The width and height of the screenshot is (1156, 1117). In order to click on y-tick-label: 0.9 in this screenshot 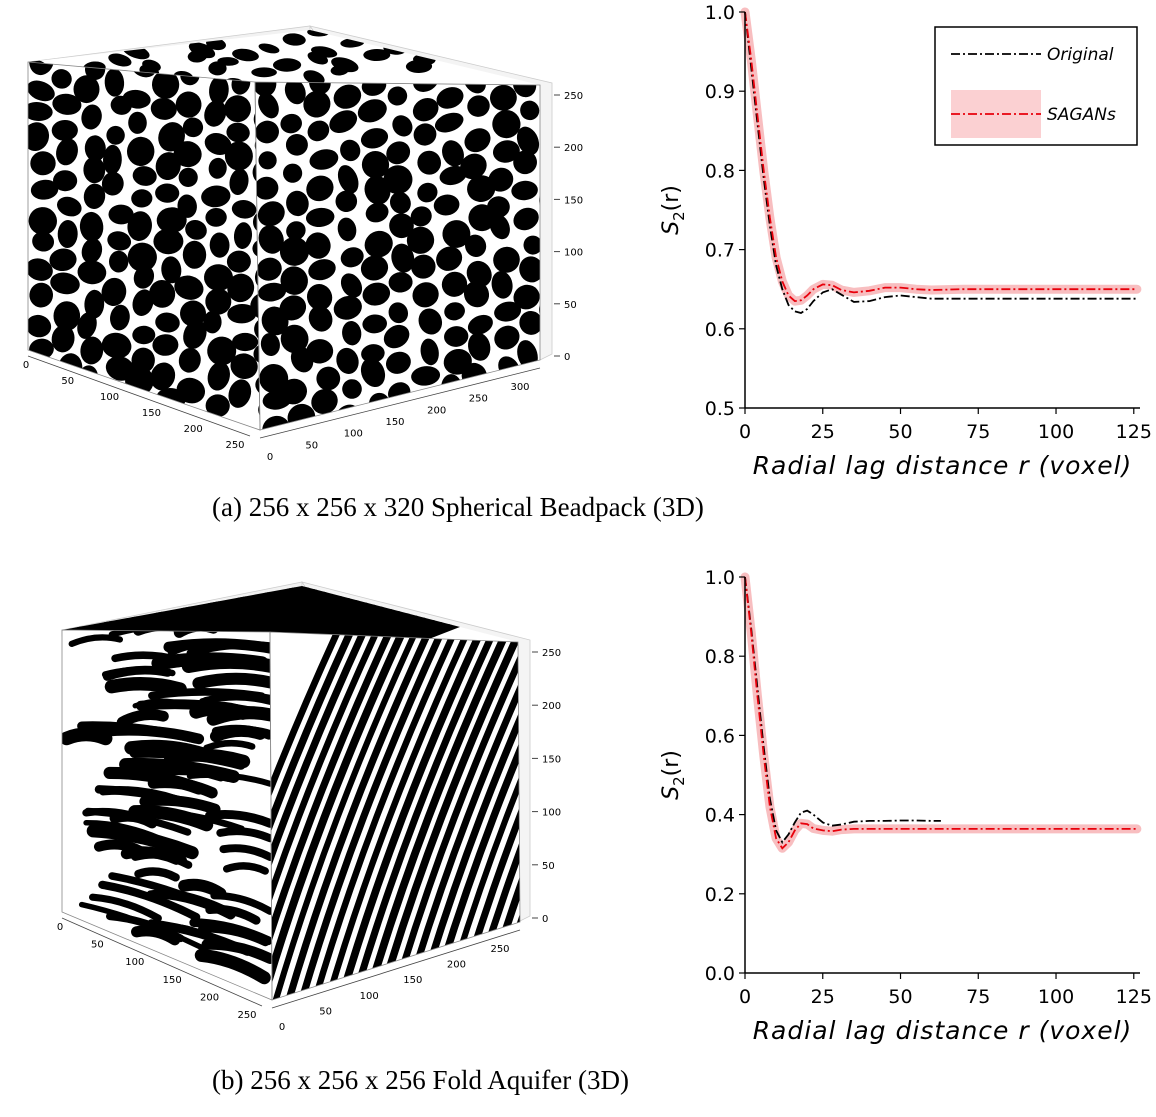, I will do `click(720, 92)`.